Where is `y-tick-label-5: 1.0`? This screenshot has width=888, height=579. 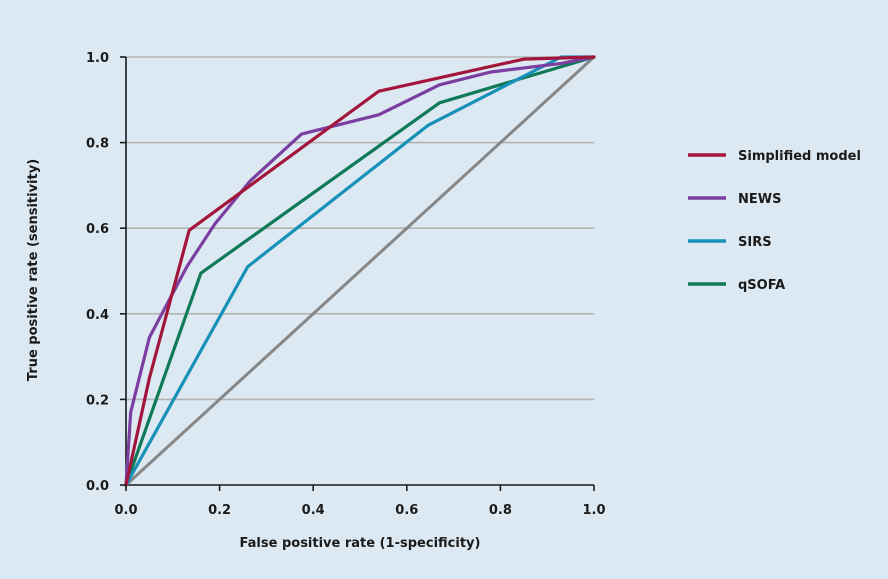
y-tick-label-5: 1.0 is located at coordinates (97, 58).